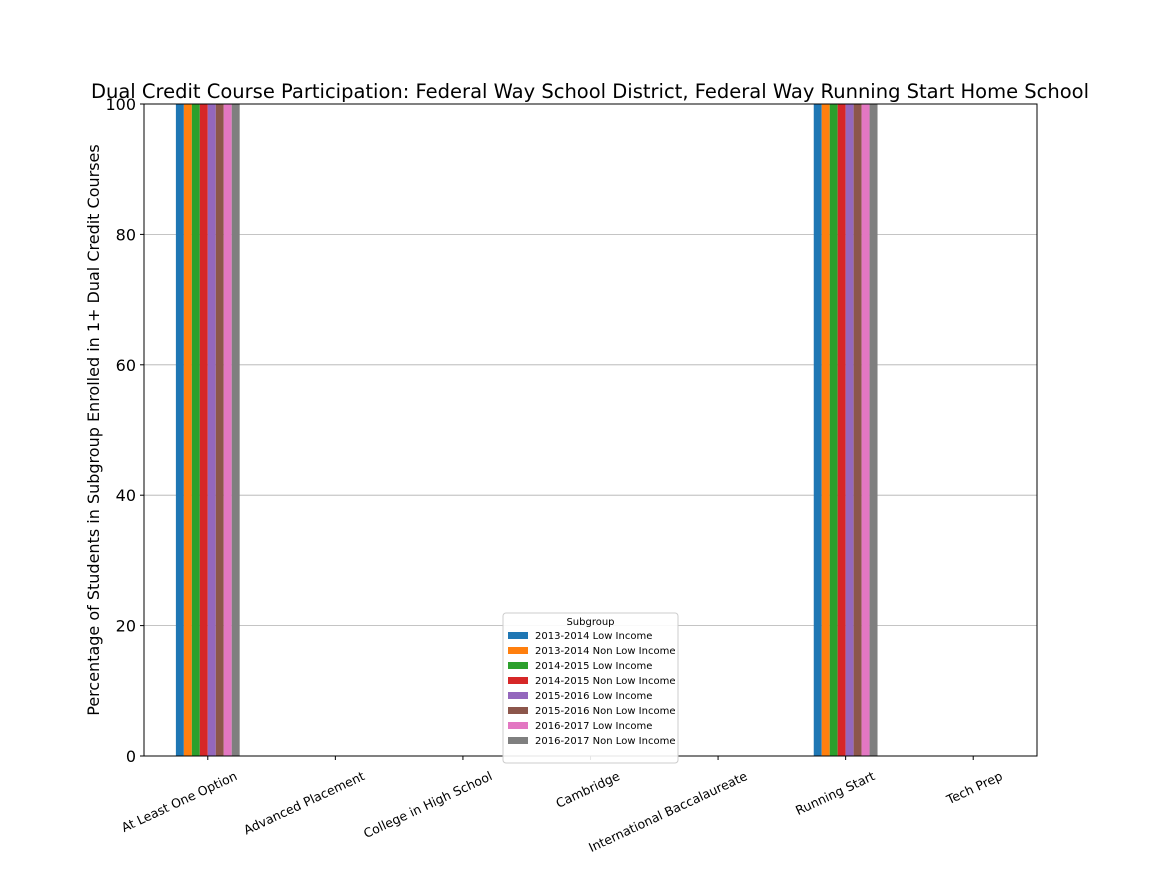 The image size is (1152, 869). Describe the element at coordinates (593, 726) in the screenshot. I see `legend-label: 2016-2017 Low Income` at that location.